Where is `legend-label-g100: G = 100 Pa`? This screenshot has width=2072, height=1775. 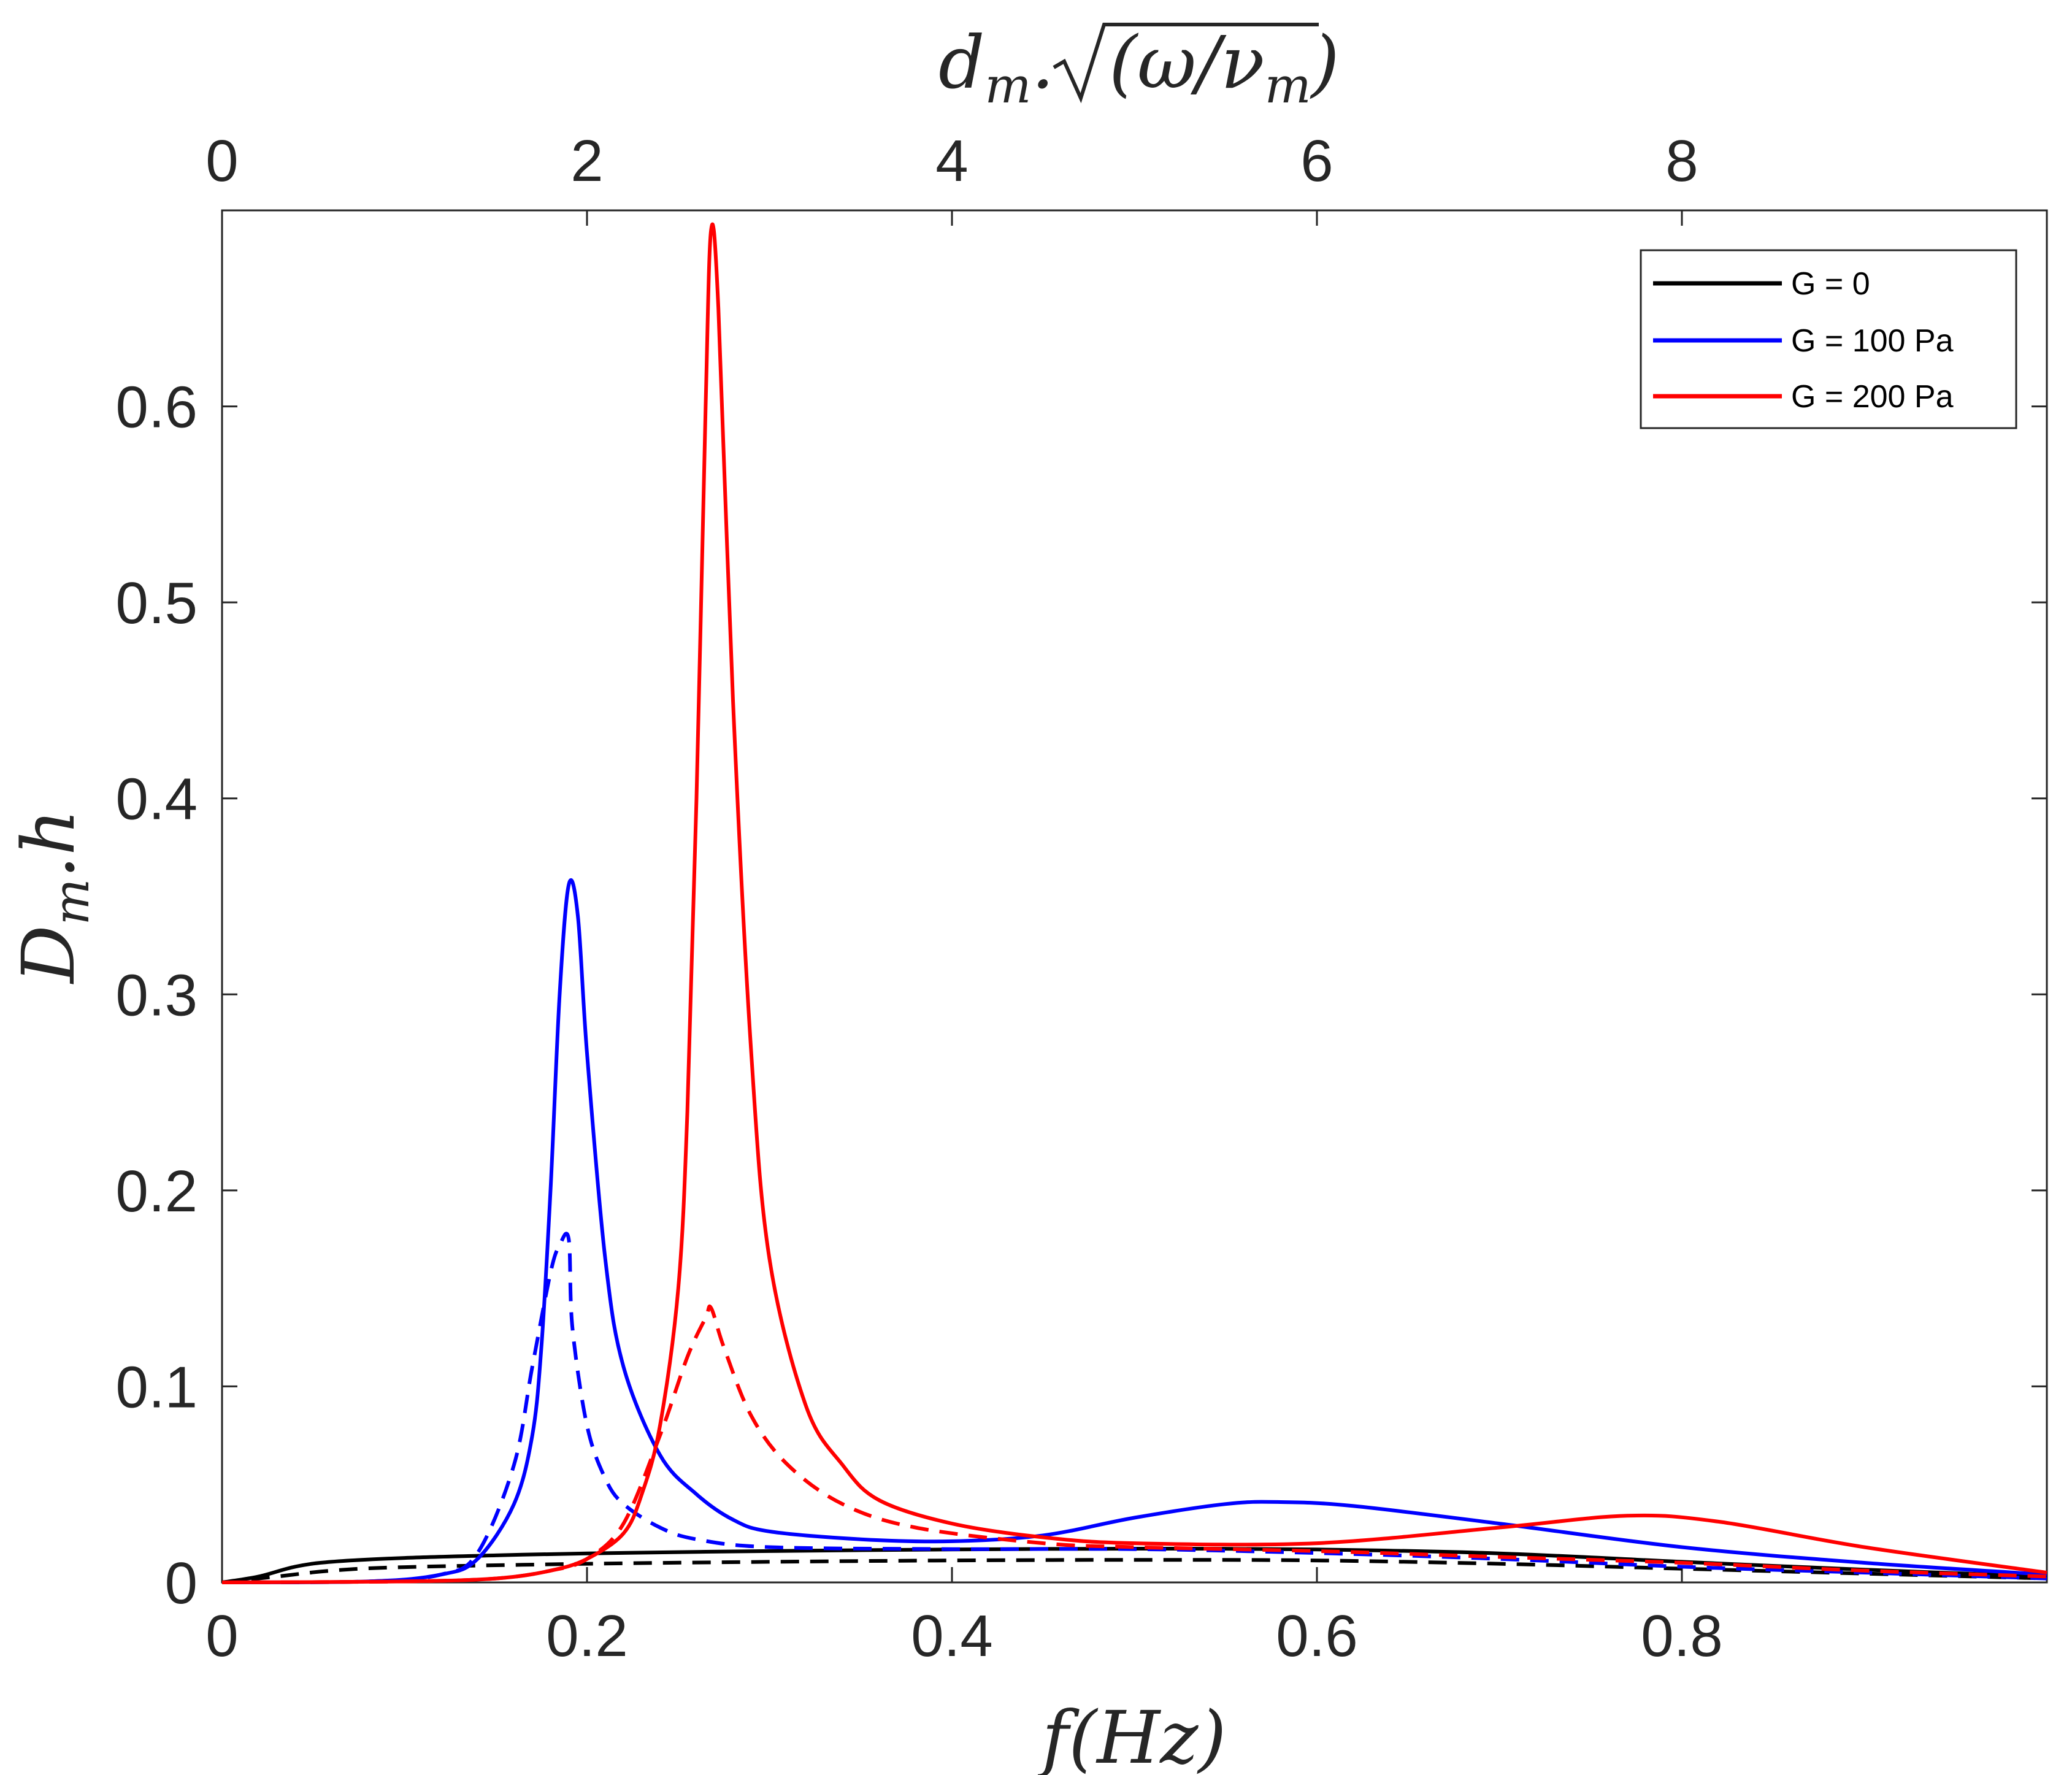 legend-label-g100: G = 100 Pa is located at coordinates (1872, 341).